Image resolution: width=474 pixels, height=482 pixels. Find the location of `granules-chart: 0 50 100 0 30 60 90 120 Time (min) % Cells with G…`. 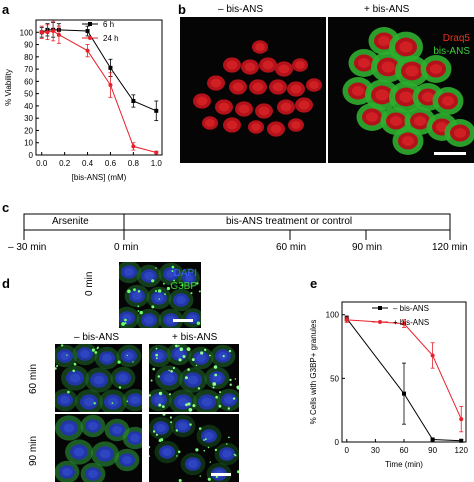

granules-chart: 0 50 100 0 30 60 90 120 Time (min) % Cells with G… is located at coordinates (389, 385).